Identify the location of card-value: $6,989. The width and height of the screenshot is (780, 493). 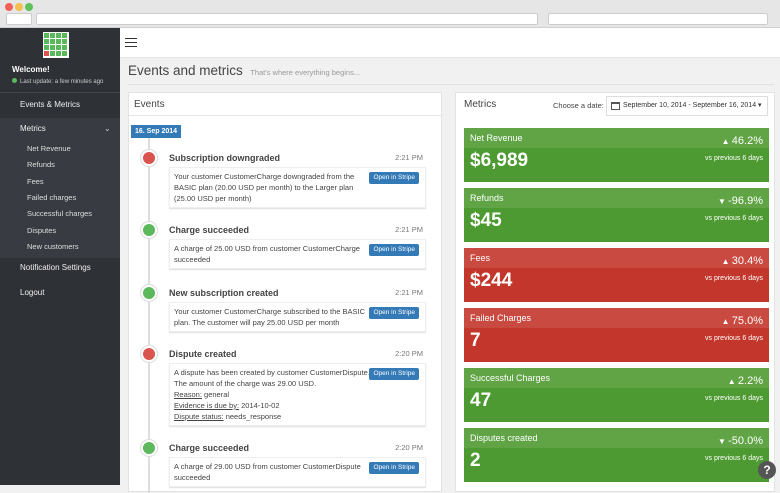
(499, 160).